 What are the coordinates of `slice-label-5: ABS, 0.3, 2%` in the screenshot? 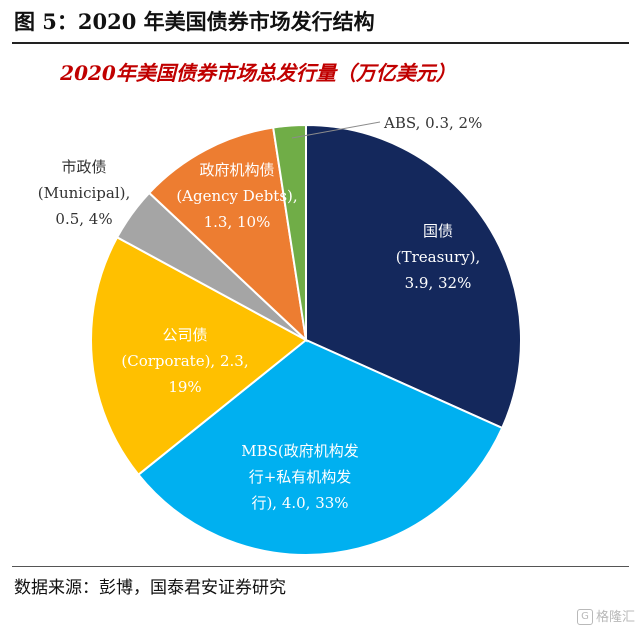 It's located at (432, 123).